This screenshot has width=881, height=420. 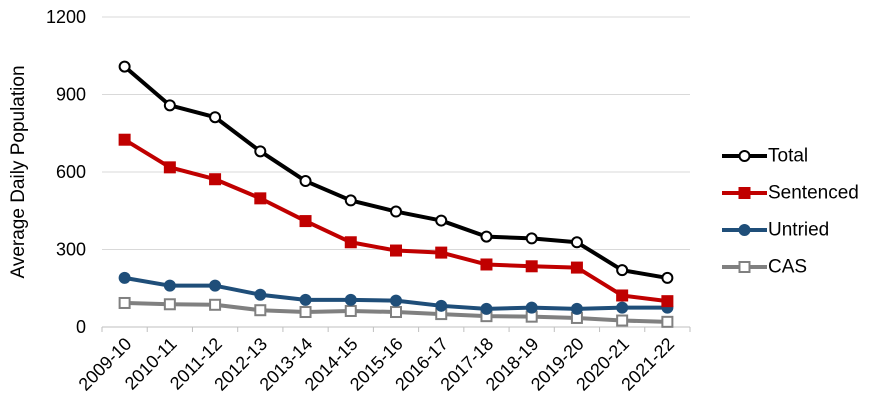 What do you see at coordinates (765, 156) in the screenshot?
I see `legend-item-total: Total` at bounding box center [765, 156].